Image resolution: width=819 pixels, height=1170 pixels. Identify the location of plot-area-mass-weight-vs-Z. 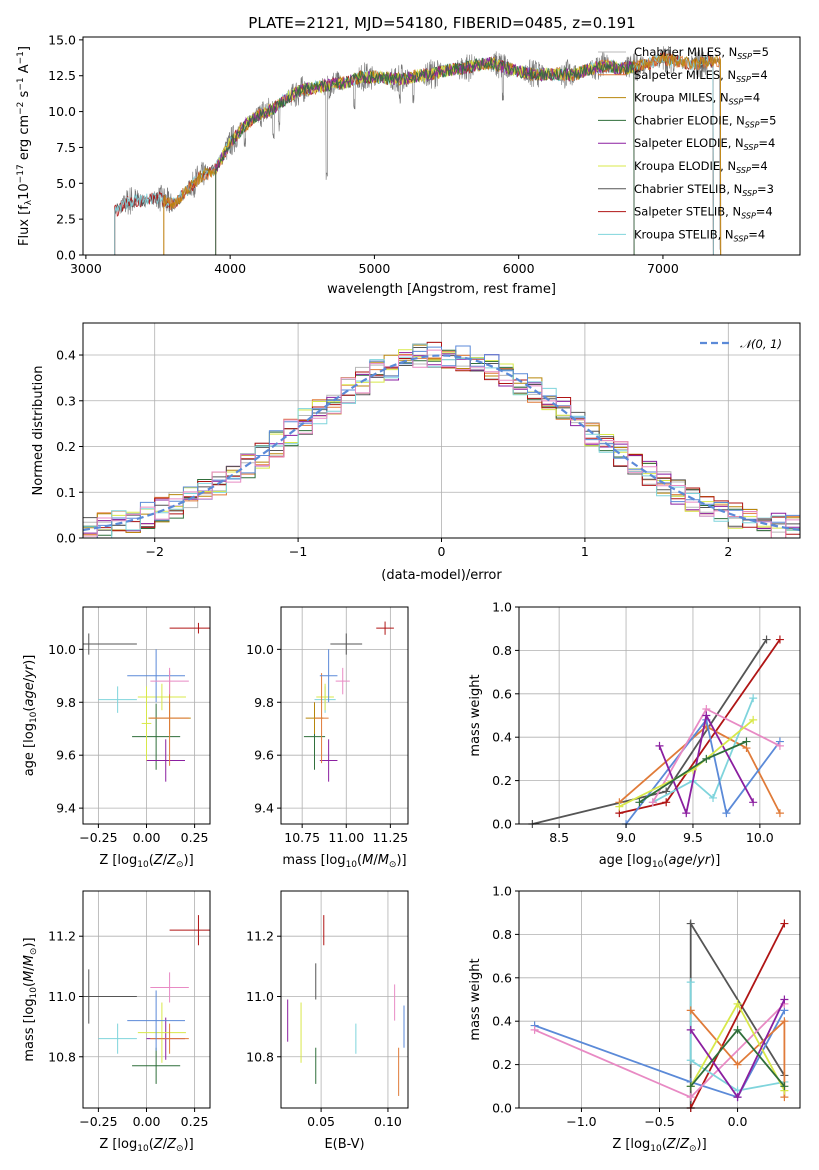
(659, 1015).